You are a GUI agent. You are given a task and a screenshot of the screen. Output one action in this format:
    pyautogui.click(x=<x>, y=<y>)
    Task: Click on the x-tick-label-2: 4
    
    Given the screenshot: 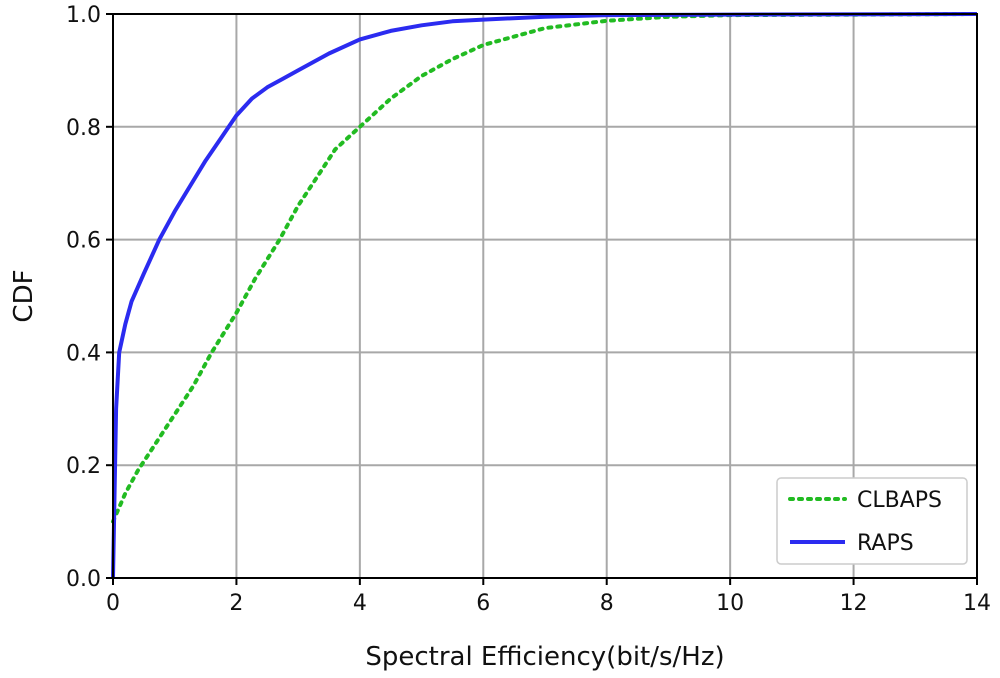 What is the action you would take?
    pyautogui.click(x=360, y=603)
    